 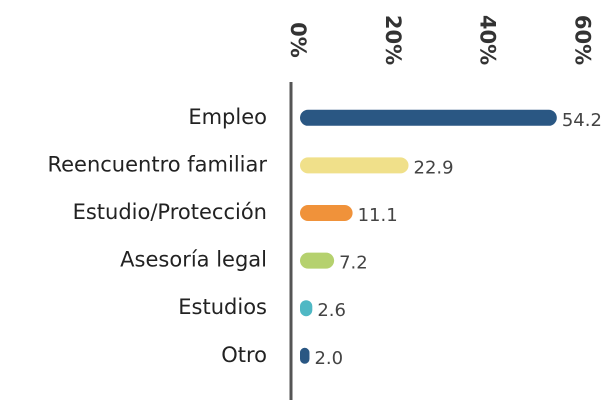 What do you see at coordinates (488, 40) in the screenshot?
I see `x-tick-label: 40%` at bounding box center [488, 40].